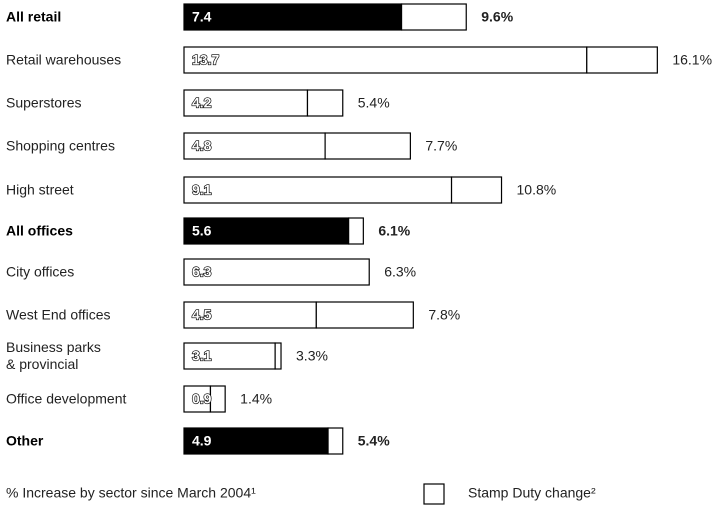 The width and height of the screenshot is (725, 506). I want to click on value-label: 4.5, so click(202, 315).